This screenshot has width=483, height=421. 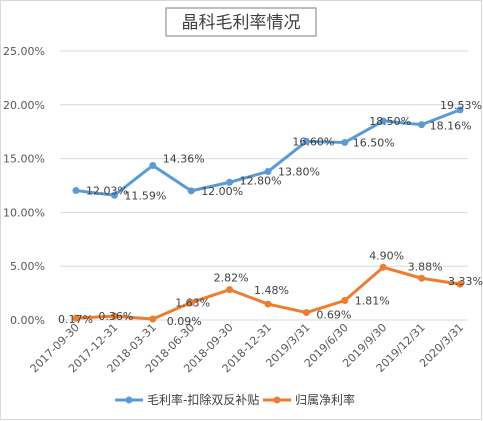 I want to click on data-label: 19.53%, so click(x=461, y=105).